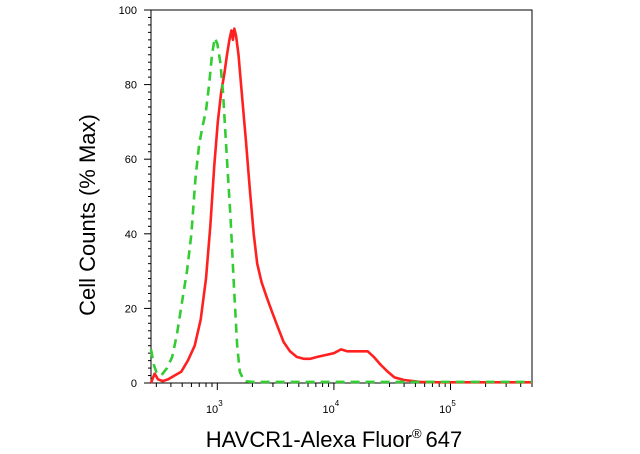 Image resolution: width=640 pixels, height=454 pixels. I want to click on y-tick-label: 100, so click(128, 11).